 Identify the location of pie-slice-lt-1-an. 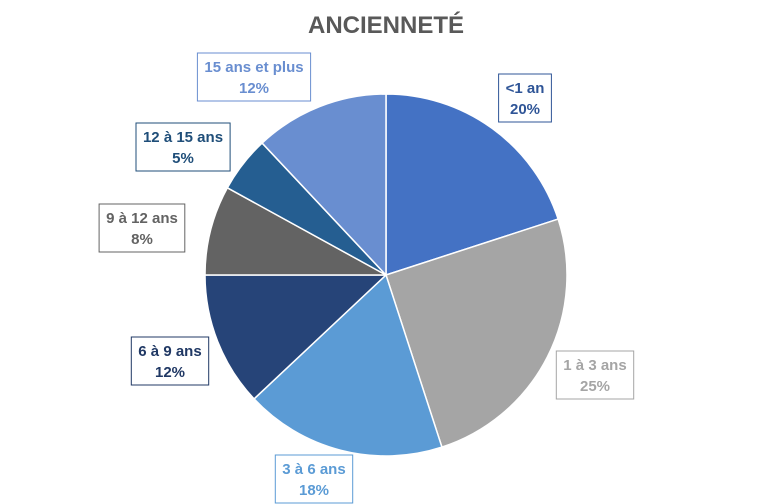
(472, 185).